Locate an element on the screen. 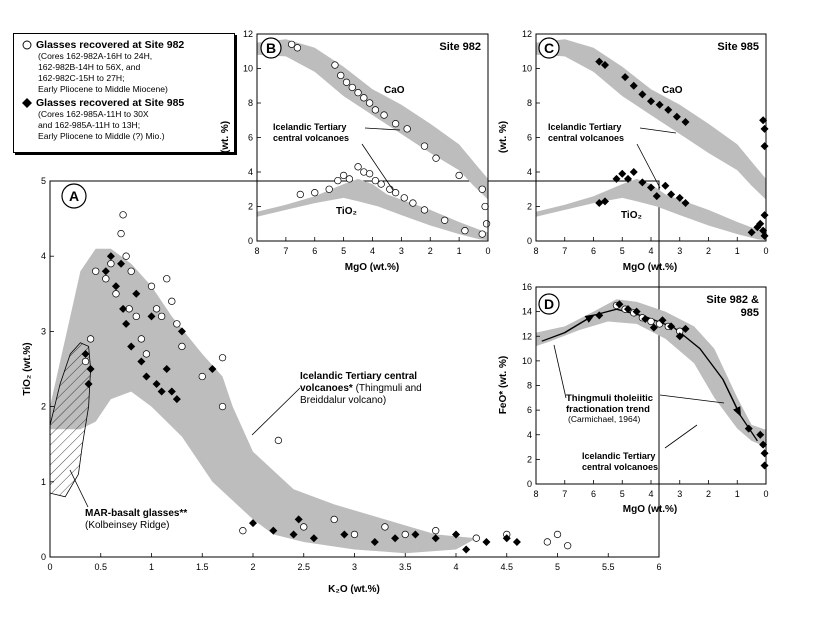  panel-d-ylabel: FeO* (wt. %) is located at coordinates (503, 385).